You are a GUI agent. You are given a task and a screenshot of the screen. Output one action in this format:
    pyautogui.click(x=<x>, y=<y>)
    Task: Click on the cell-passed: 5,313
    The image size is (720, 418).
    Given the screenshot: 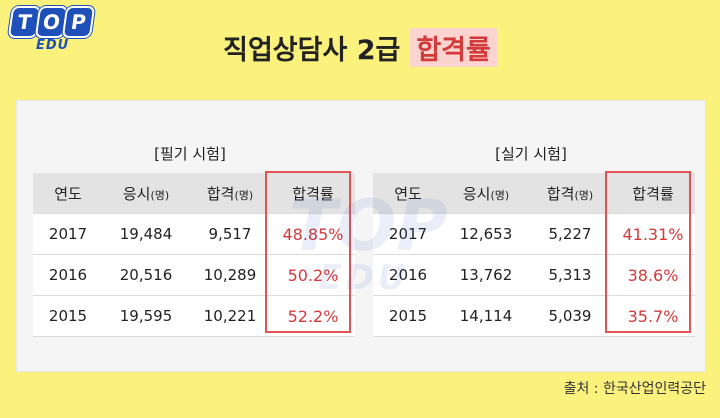 What is the action you would take?
    pyautogui.click(x=570, y=275)
    